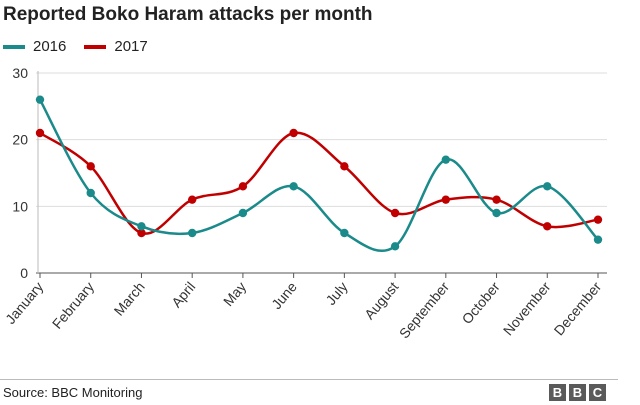 The image size is (640, 405). What do you see at coordinates (481, 302) in the screenshot?
I see `x-tick-label: October` at bounding box center [481, 302].